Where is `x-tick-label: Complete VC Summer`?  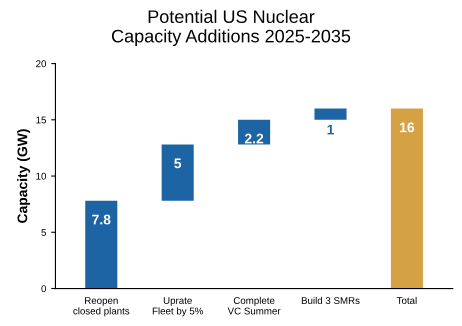 x-tick-label: Complete VC Summer is located at coordinates (254, 305).